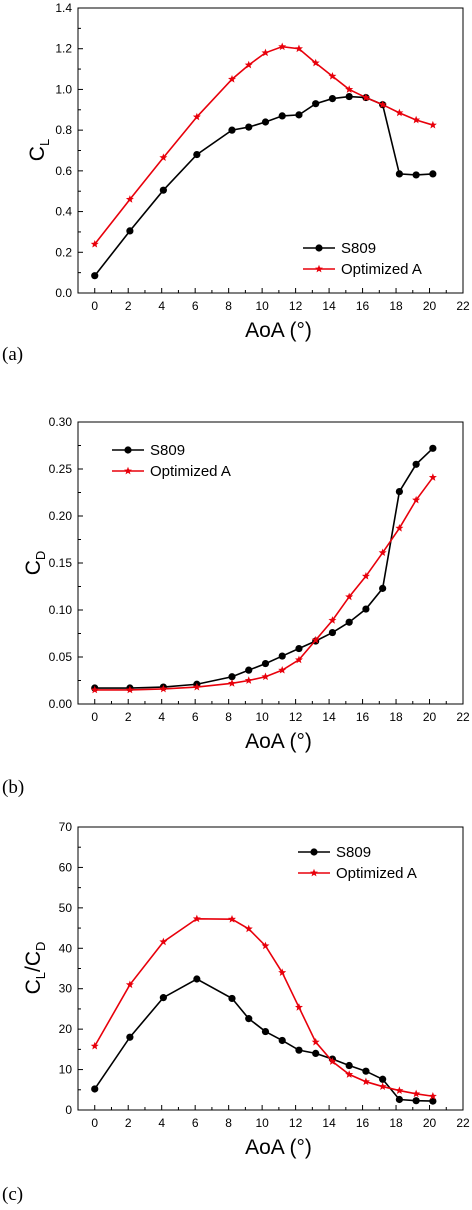 This screenshot has height=1210, width=472. What do you see at coordinates (68, 1110) in the screenshot?
I see `y-tick-label: 0` at bounding box center [68, 1110].